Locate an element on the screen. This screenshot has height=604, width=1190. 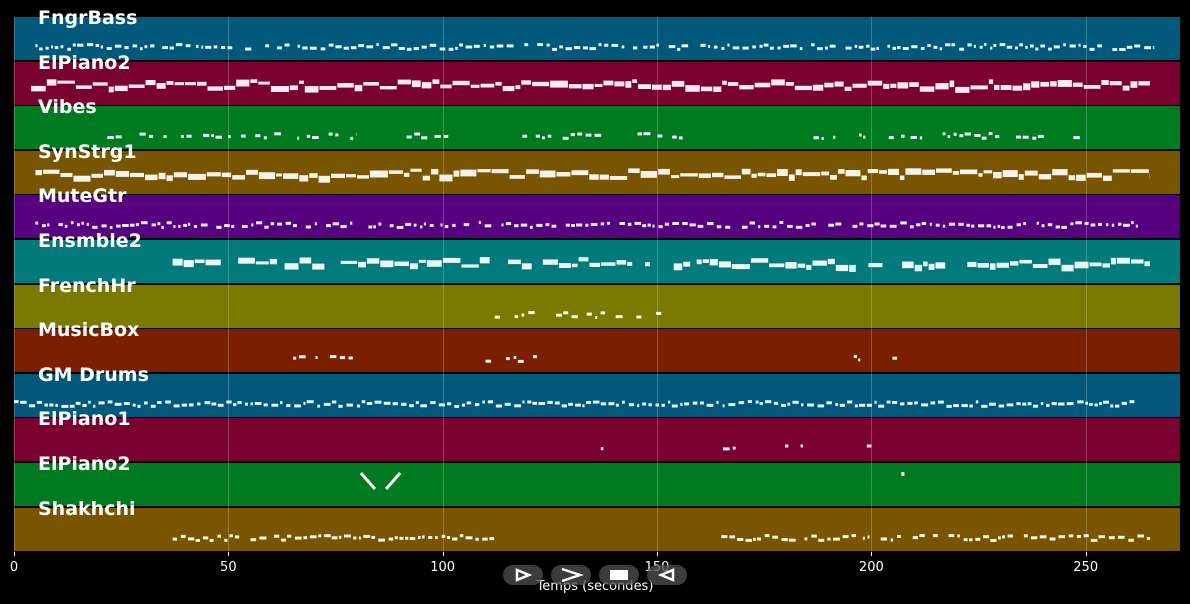
track-label: FngrBass is located at coordinates (88, 18).